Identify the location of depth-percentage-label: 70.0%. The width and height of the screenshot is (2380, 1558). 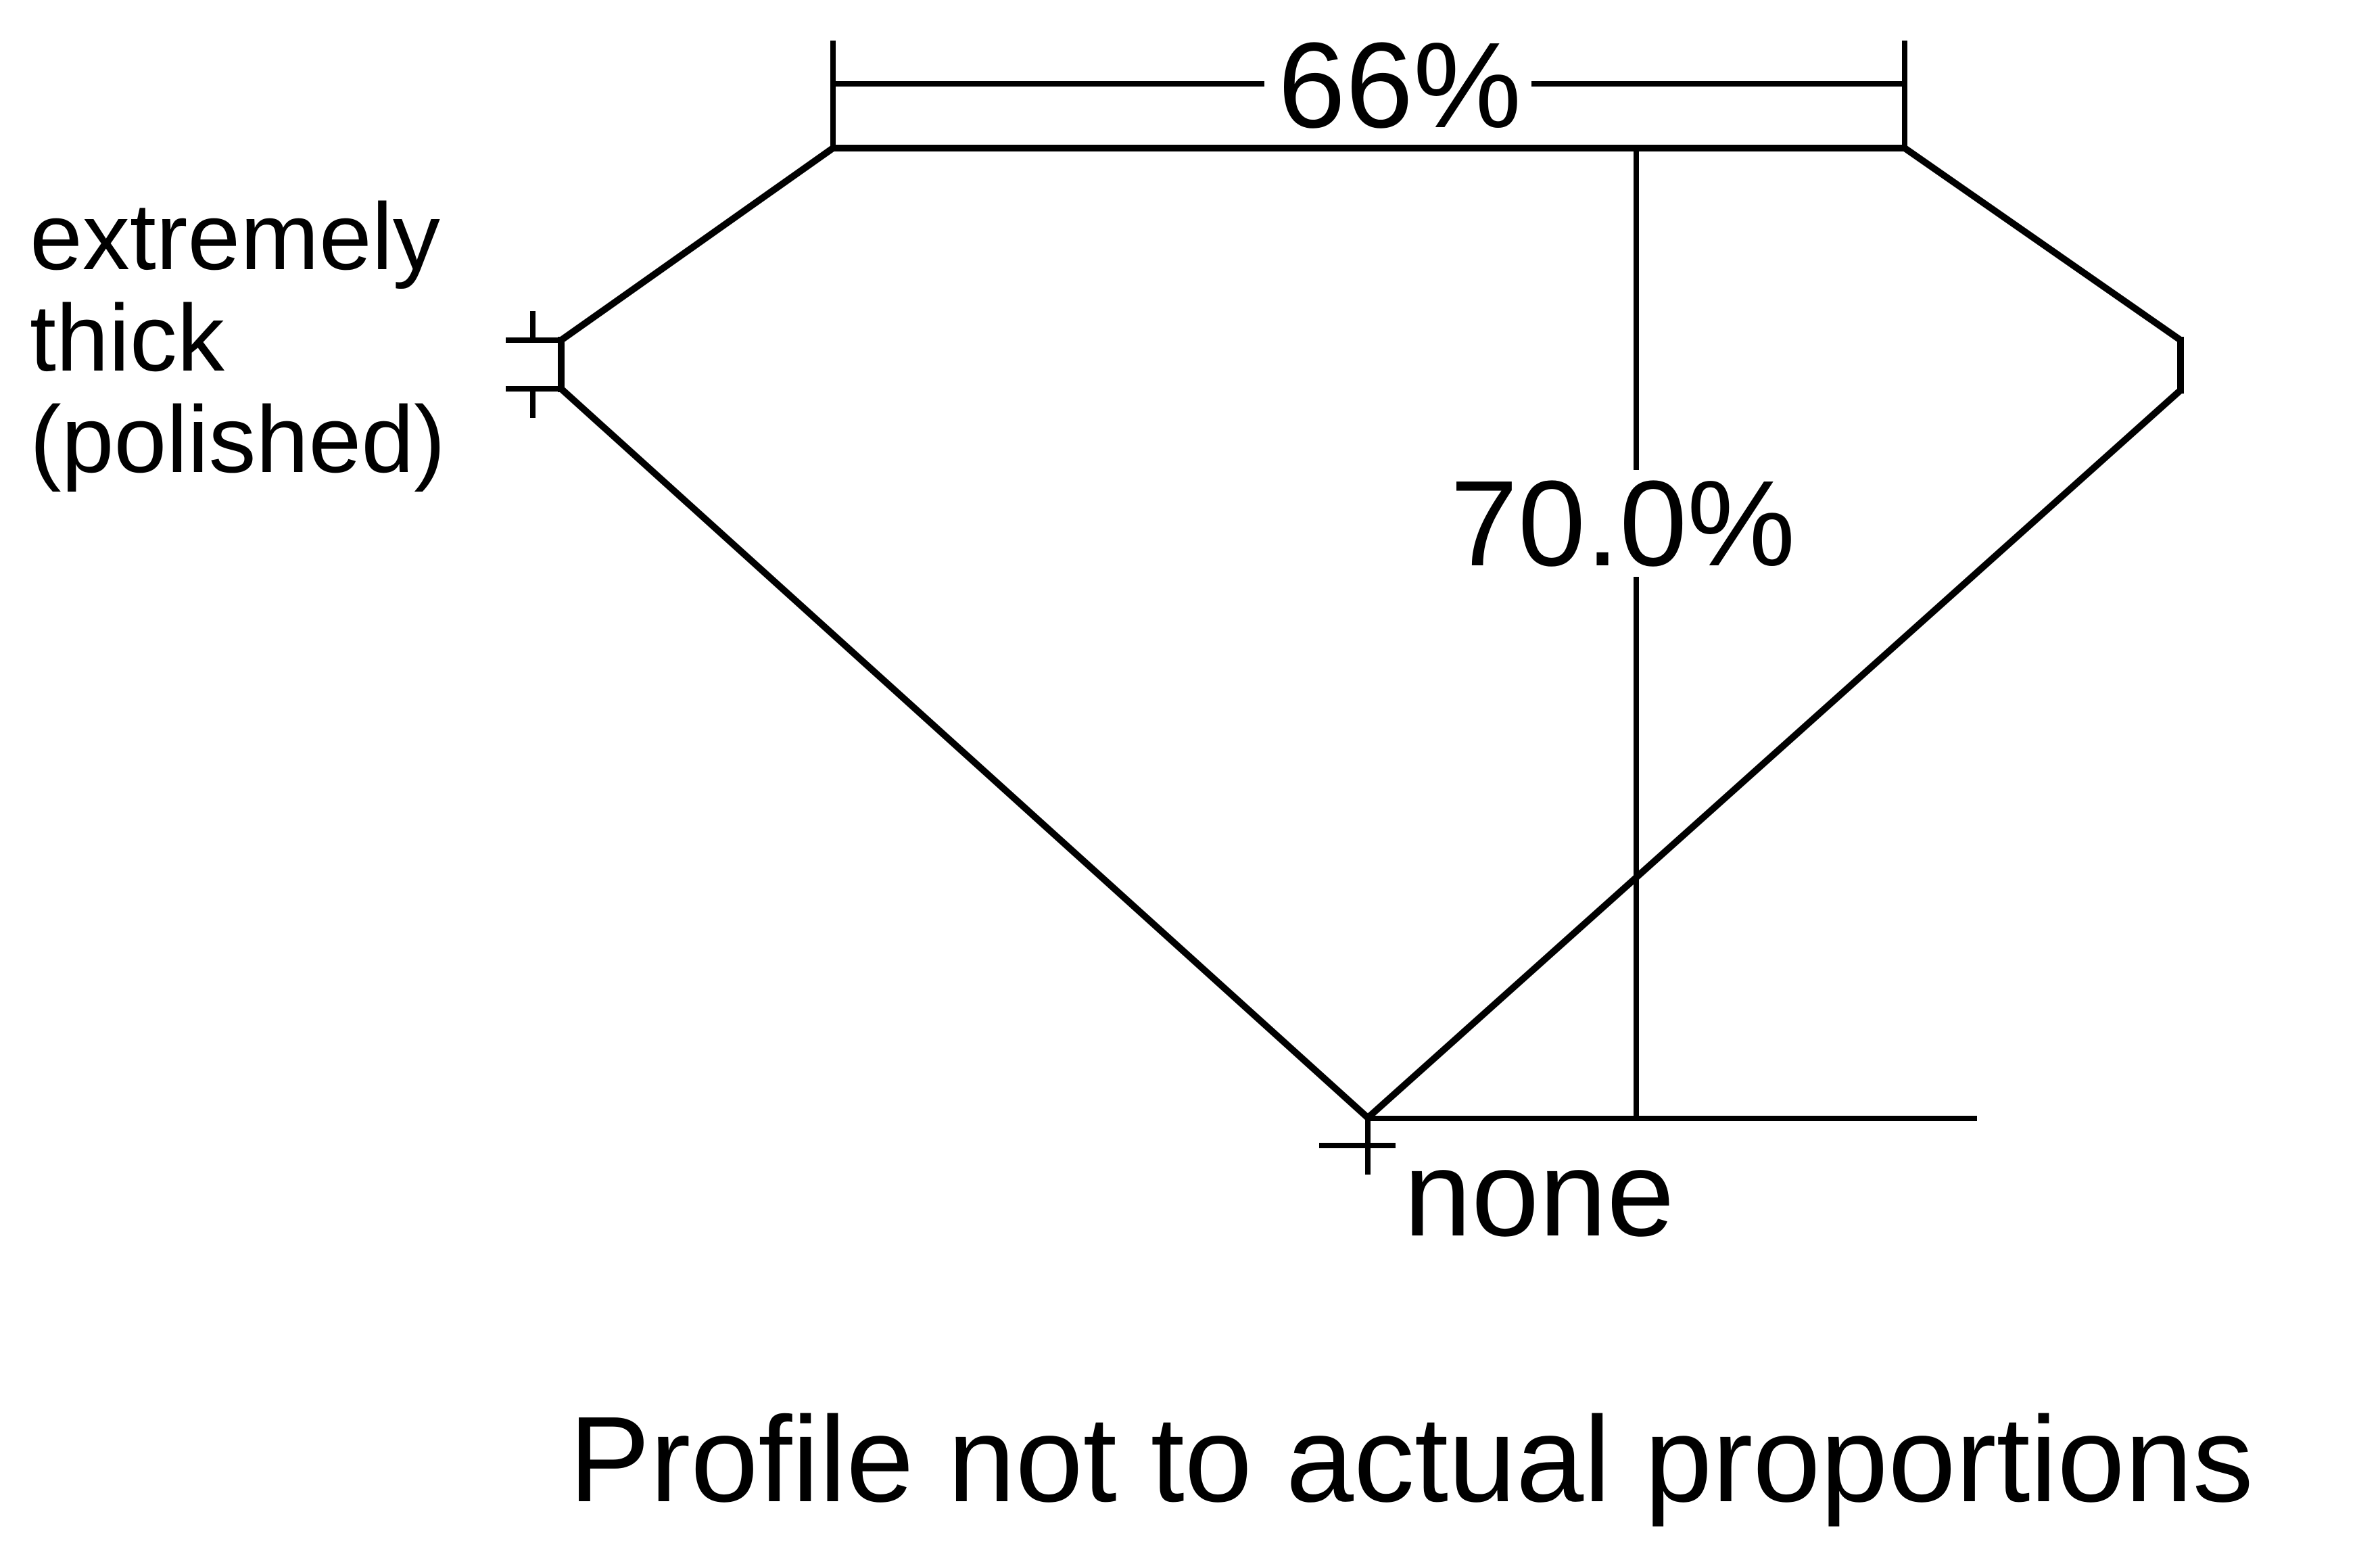
(1622, 524).